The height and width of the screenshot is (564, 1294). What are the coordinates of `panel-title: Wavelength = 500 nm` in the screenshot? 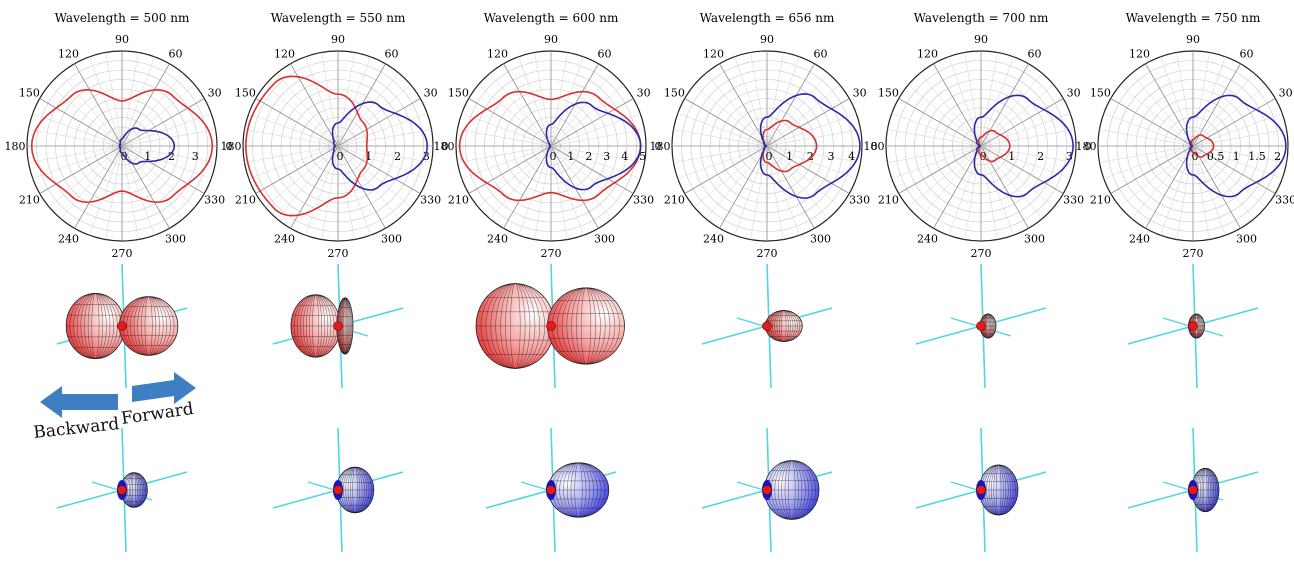 It's located at (122, 18).